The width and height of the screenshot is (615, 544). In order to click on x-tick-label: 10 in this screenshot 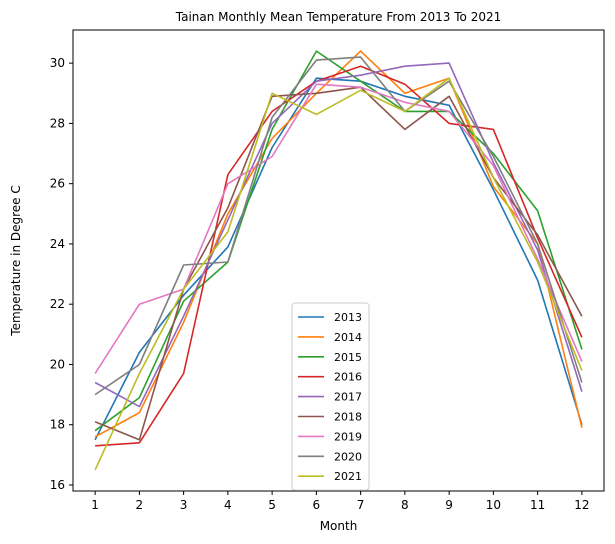, I will do `click(493, 505)`.